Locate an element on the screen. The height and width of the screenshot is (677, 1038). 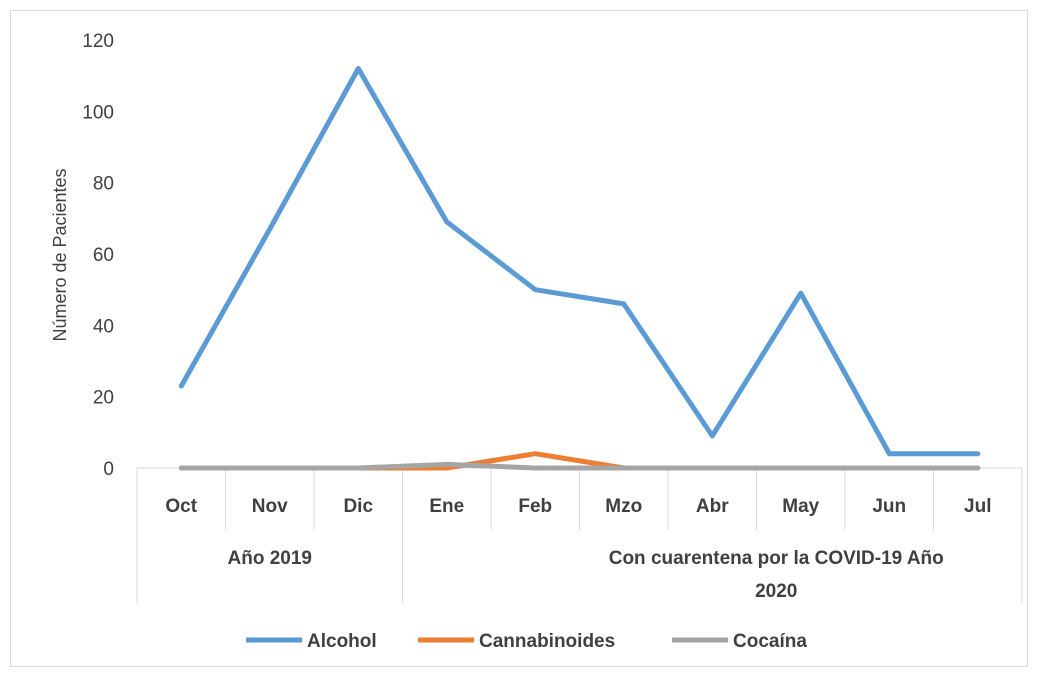
y-tick-label: 80 is located at coordinates (103, 184).